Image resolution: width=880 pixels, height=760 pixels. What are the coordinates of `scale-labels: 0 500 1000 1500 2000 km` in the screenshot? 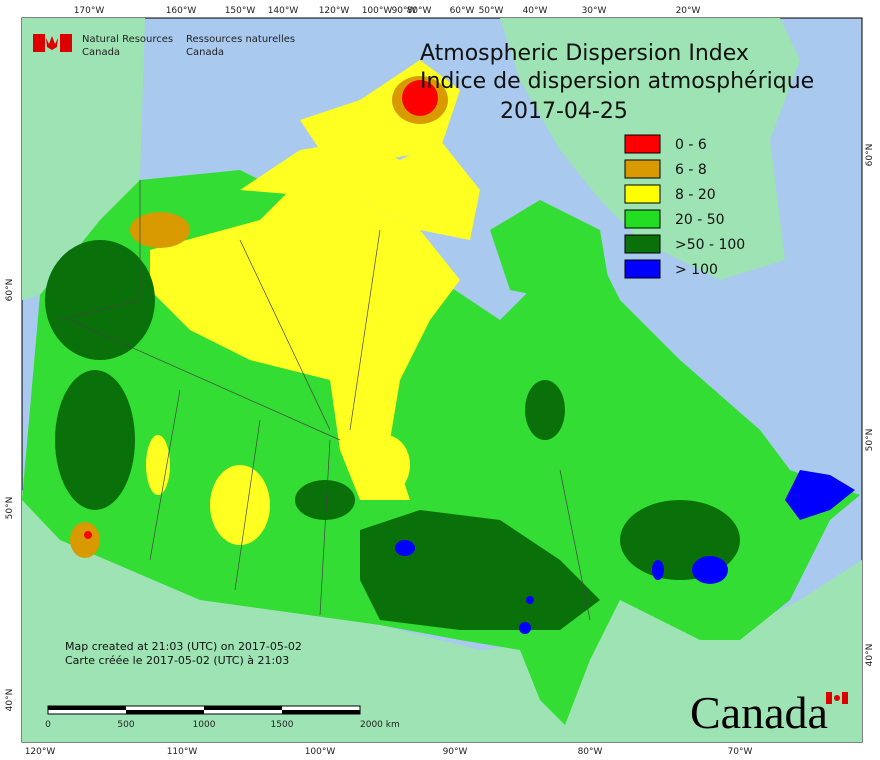 It's located at (222, 725).